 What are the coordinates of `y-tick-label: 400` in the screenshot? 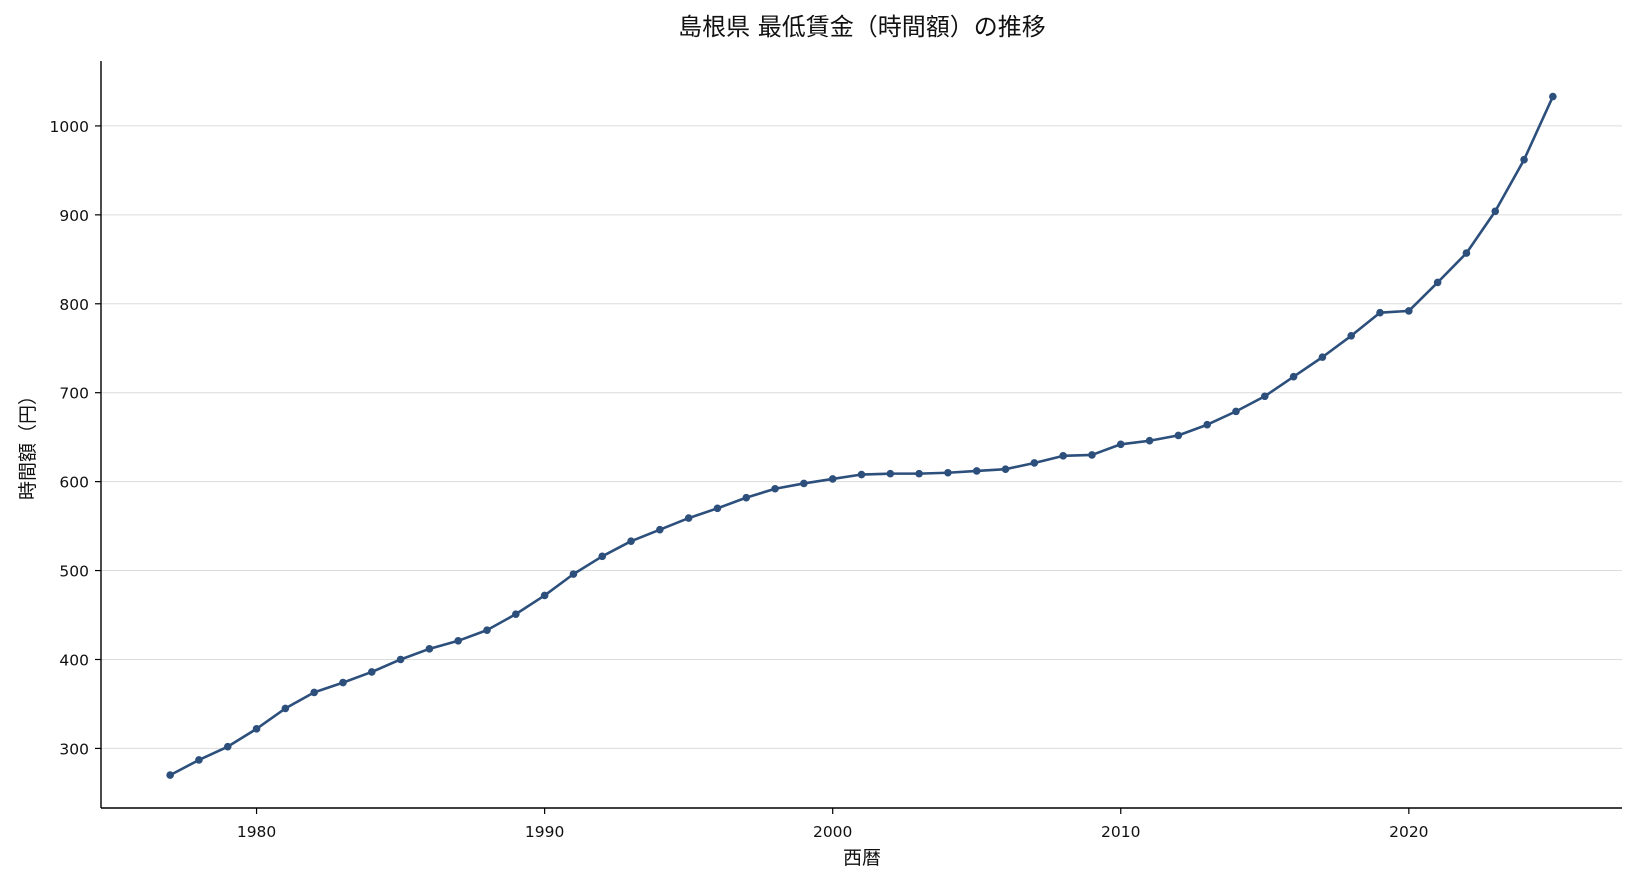 It's located at (74, 660).